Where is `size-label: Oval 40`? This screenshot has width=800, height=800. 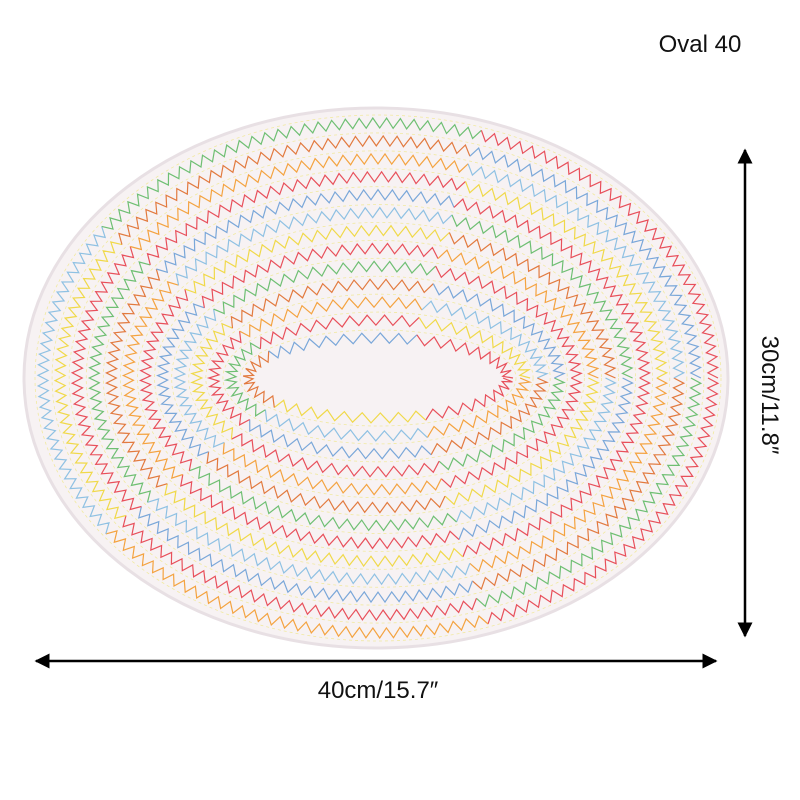
size-label: Oval 40 is located at coordinates (700, 44).